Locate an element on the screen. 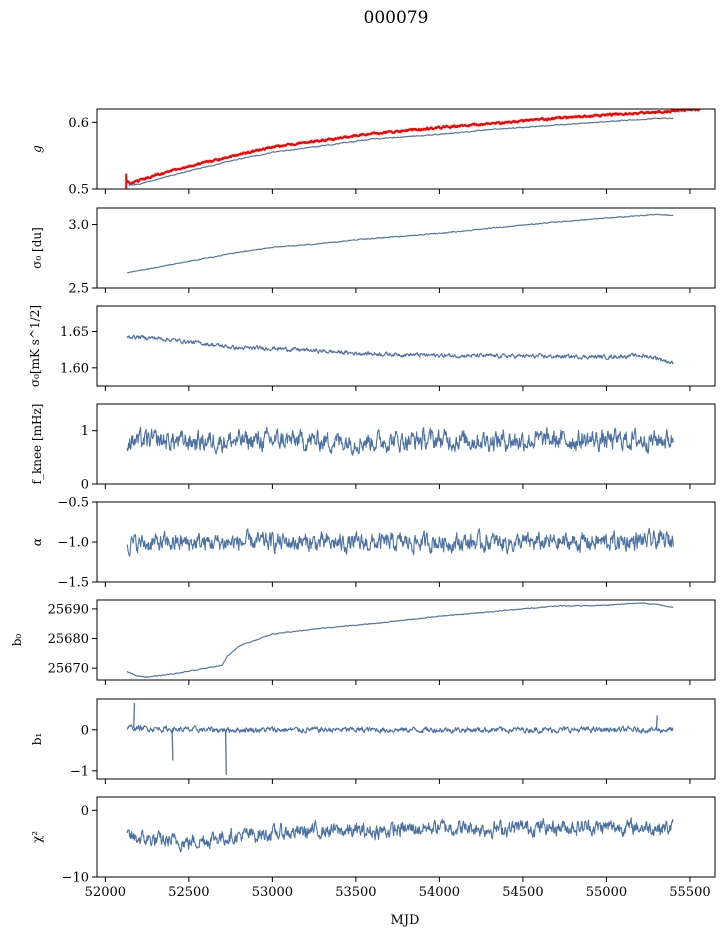 The width and height of the screenshot is (725, 936). axes-frame-b0 is located at coordinates (406, 640).